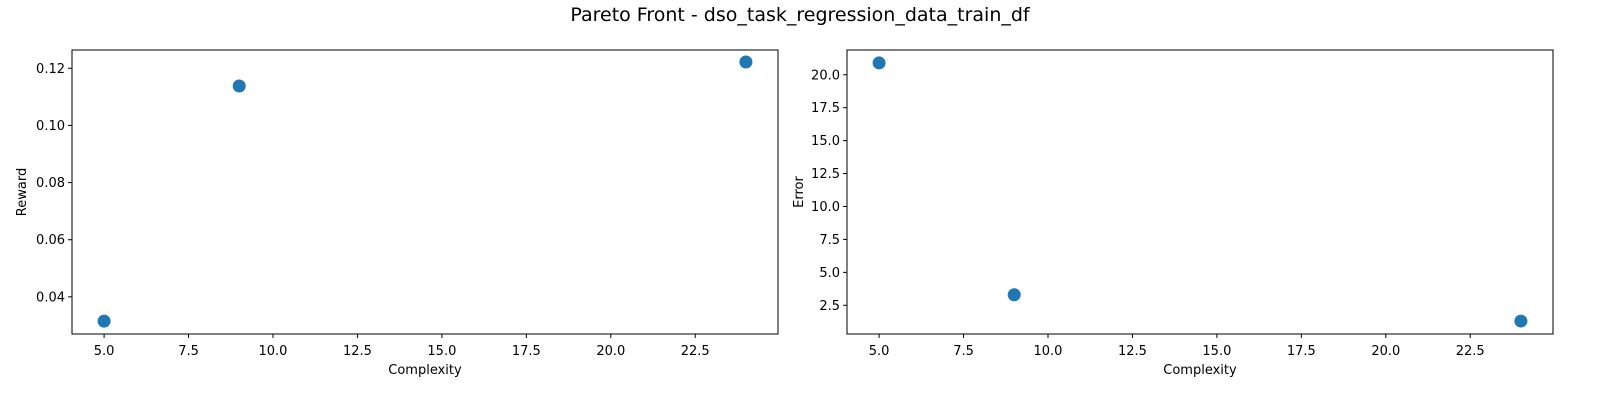 The width and height of the screenshot is (1600, 404). Describe the element at coordinates (50, 69) in the screenshot. I see `y-tick-label: 0.12` at that location.